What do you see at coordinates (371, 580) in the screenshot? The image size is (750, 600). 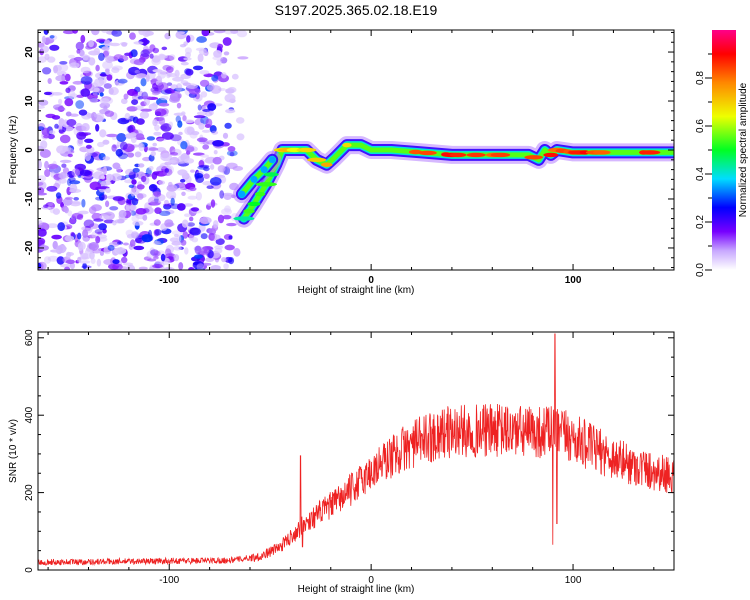 I see `x-tick-label: 0` at bounding box center [371, 580].